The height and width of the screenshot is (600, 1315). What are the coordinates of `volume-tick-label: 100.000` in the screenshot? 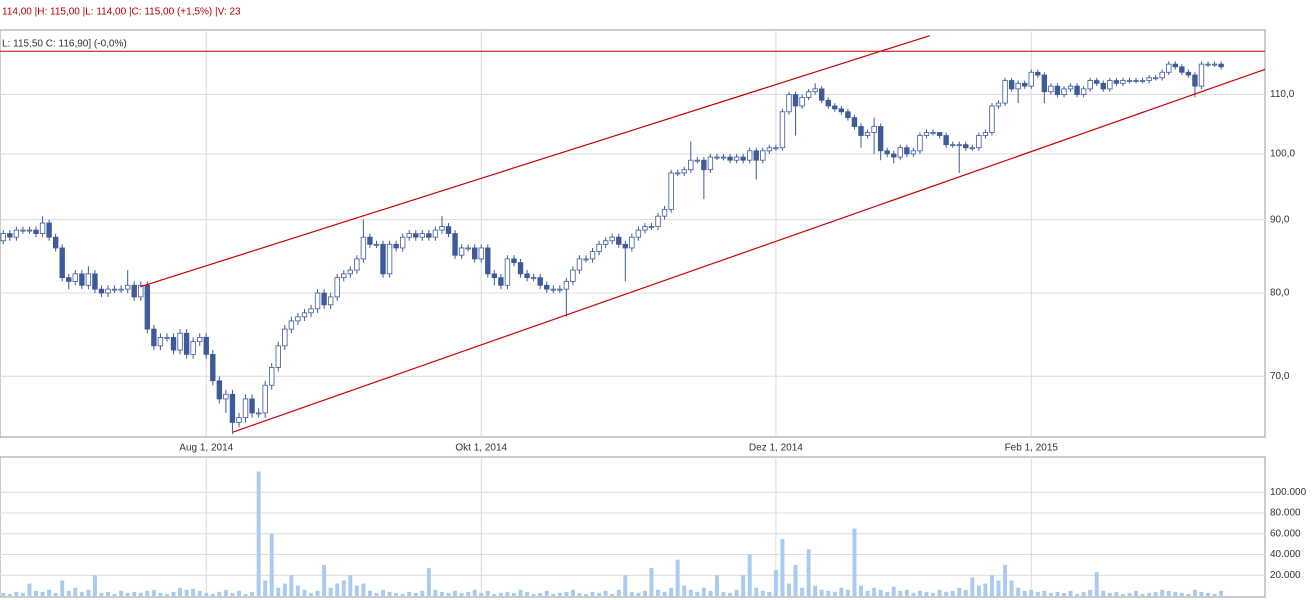 It's located at (1288, 492).